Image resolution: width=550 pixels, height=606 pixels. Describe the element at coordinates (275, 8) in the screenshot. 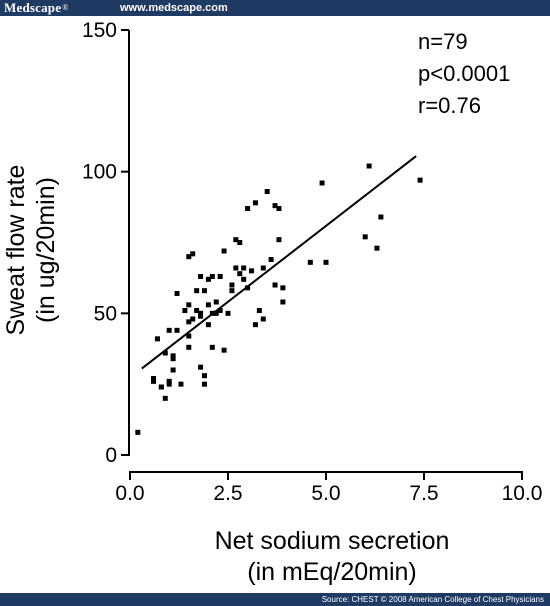

I see `header-bar: Medscape® www.medscape.com` at that location.